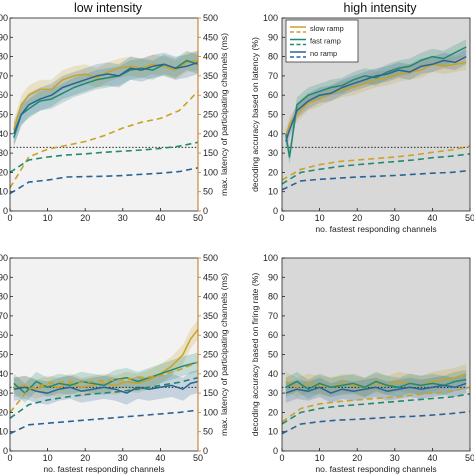 Image resolution: width=474 pixels, height=474 pixels. Describe the element at coordinates (108, 8) in the screenshot. I see `panel-title: low intensity` at that location.